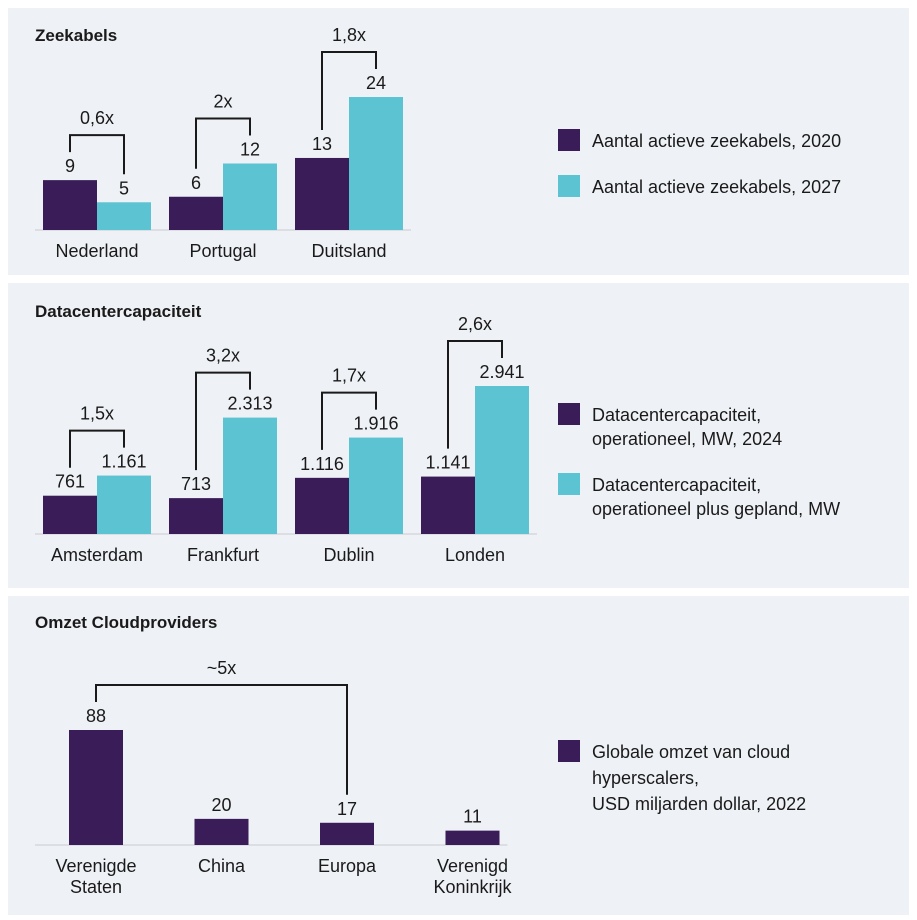  What do you see at coordinates (95, 876) in the screenshot?
I see `x-tick-label: Verenigde Staten` at bounding box center [95, 876].